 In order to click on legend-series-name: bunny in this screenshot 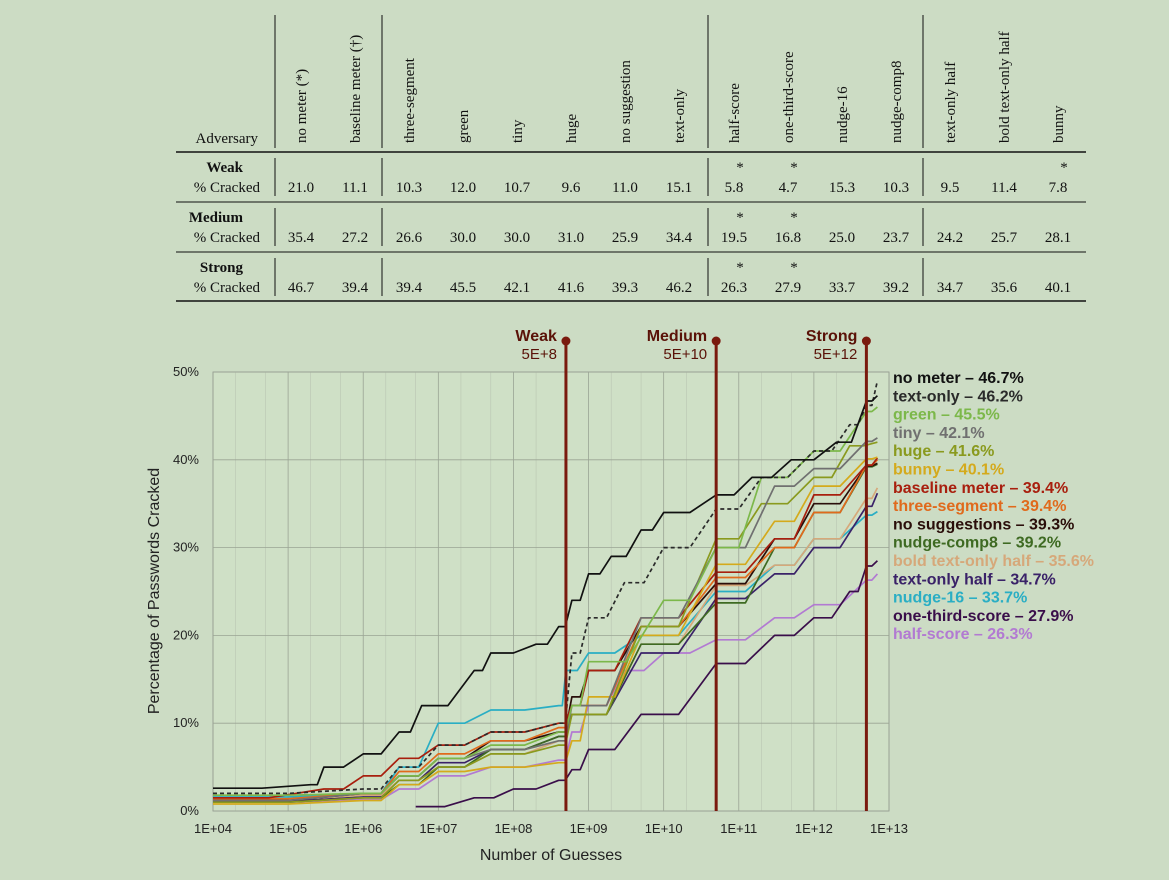, I will do `click(917, 470)`.